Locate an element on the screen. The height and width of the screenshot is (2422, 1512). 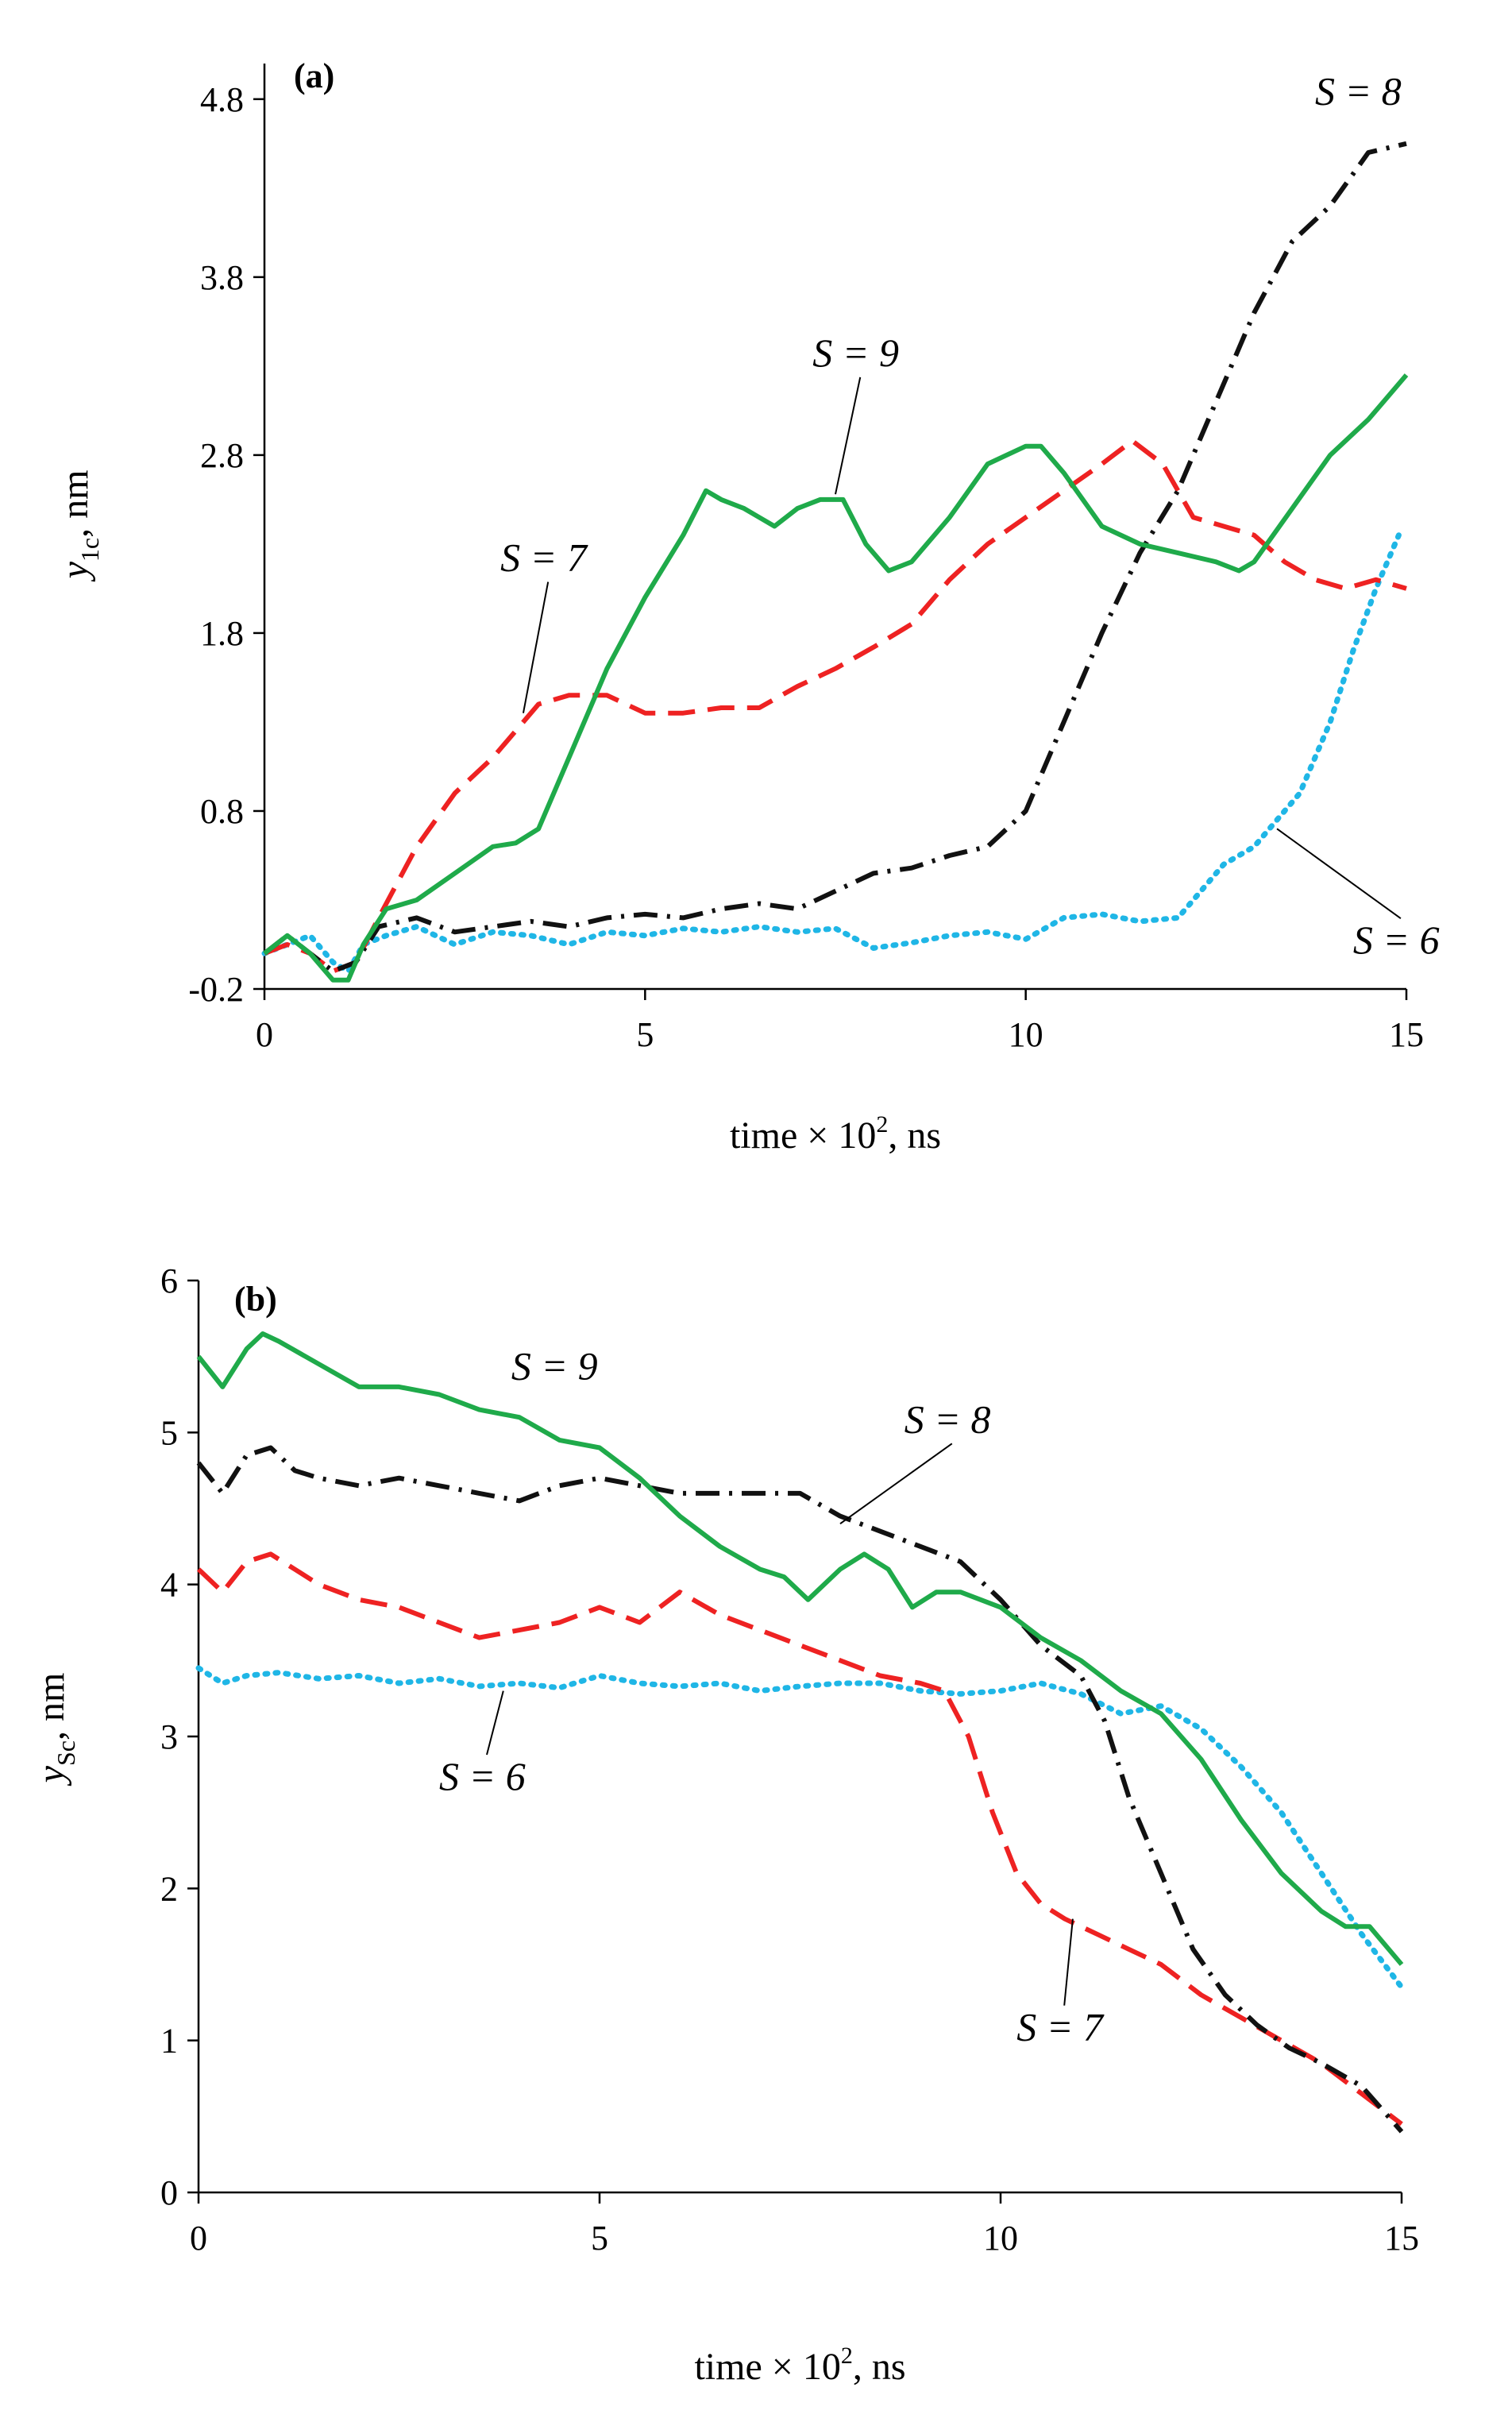
y-tick-label: 3.8 is located at coordinates (222, 277).